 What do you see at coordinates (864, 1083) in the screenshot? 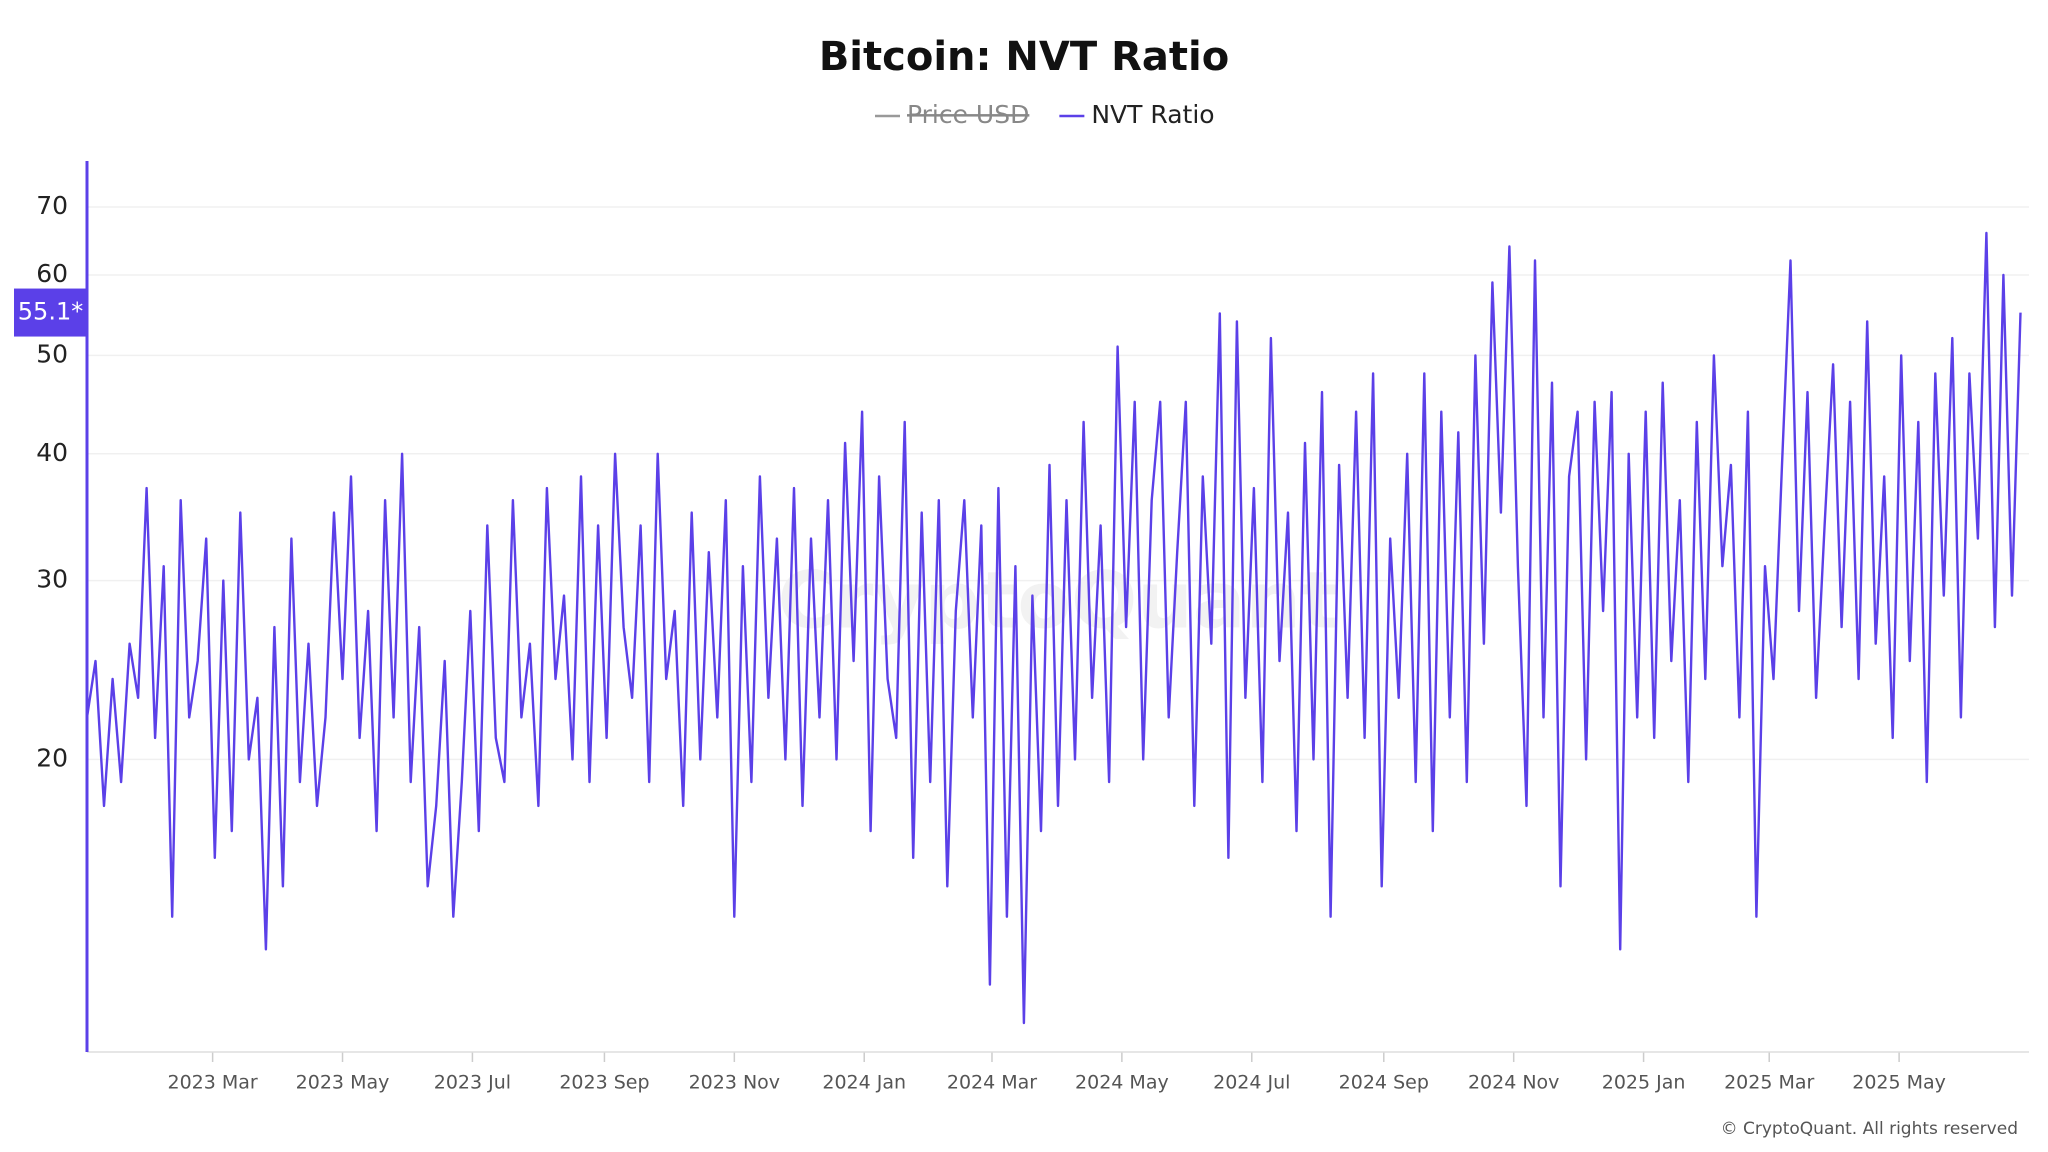
I see `x-tick-label: 2024 Jan` at bounding box center [864, 1083].